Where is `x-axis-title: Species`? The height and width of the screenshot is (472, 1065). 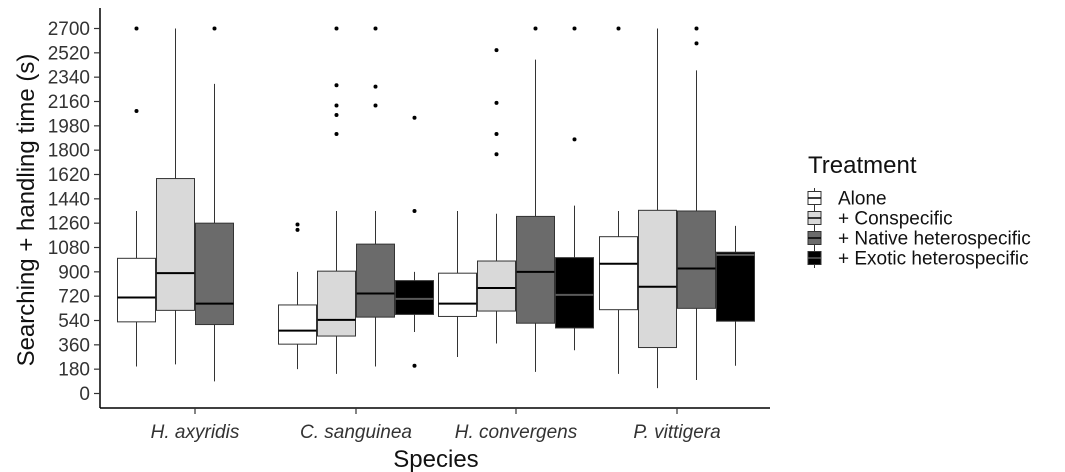 x-axis-title: Species is located at coordinates (435, 459).